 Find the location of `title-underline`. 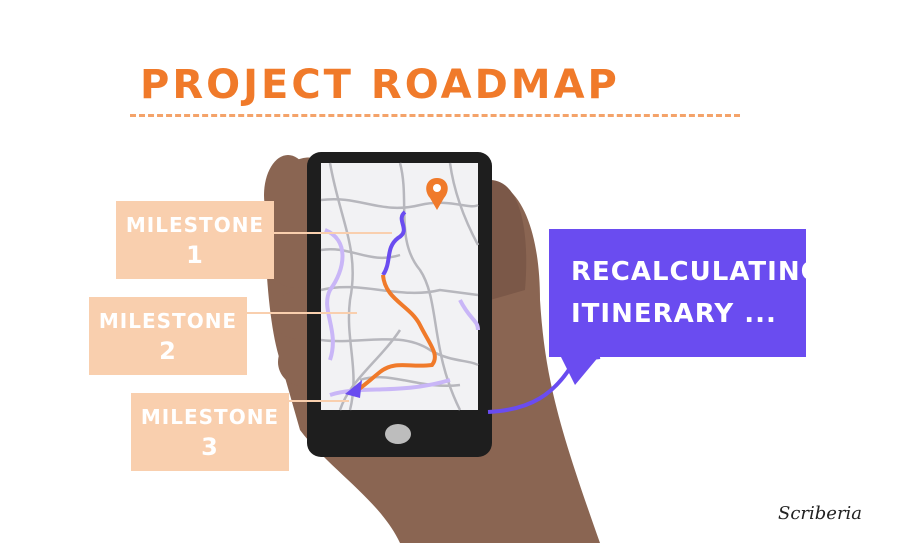

title-underline is located at coordinates (435, 115).